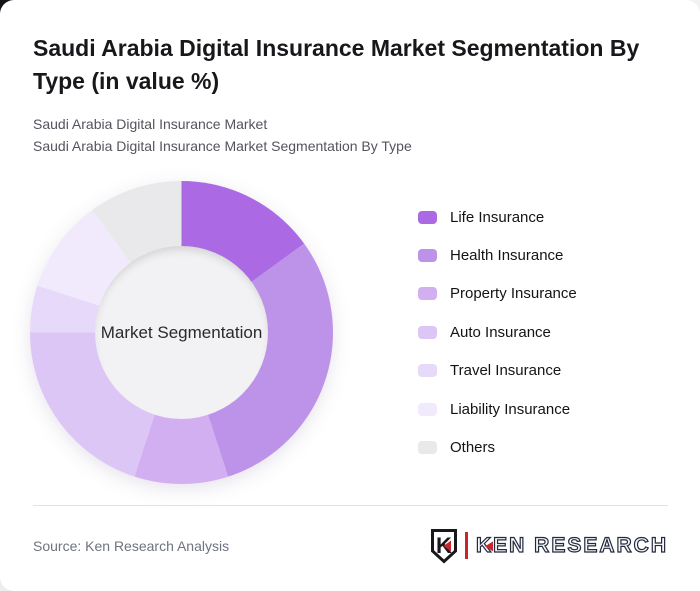 The image size is (700, 591). What do you see at coordinates (466, 545) in the screenshot?
I see `logo-red-divider` at bounding box center [466, 545].